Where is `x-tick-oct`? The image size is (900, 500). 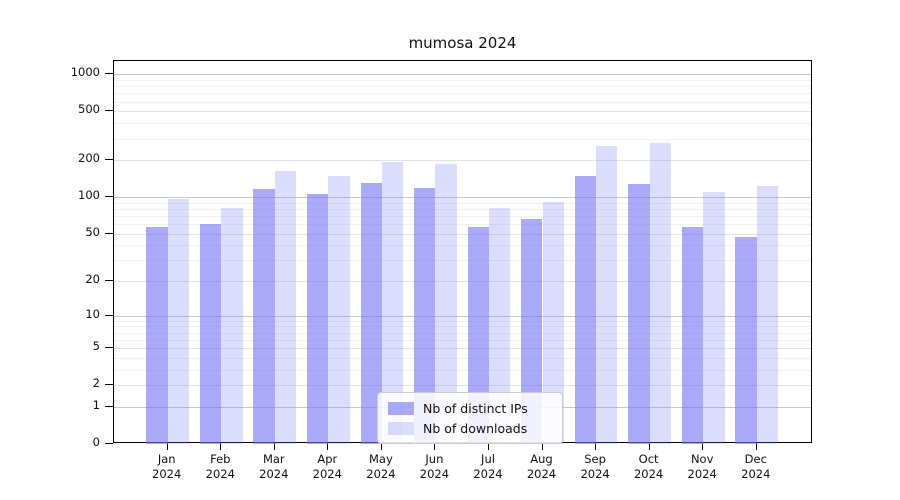 x-tick-oct is located at coordinates (649, 446).